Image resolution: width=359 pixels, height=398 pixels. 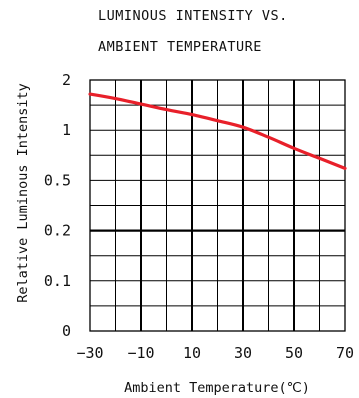 What do you see at coordinates (294, 353) in the screenshot?
I see `x-tick-label: 50` at bounding box center [294, 353].